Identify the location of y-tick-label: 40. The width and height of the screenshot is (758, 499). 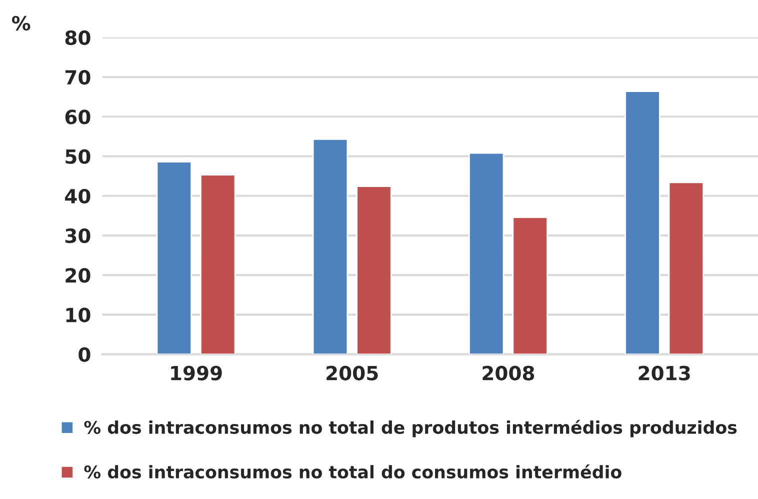
(77, 196).